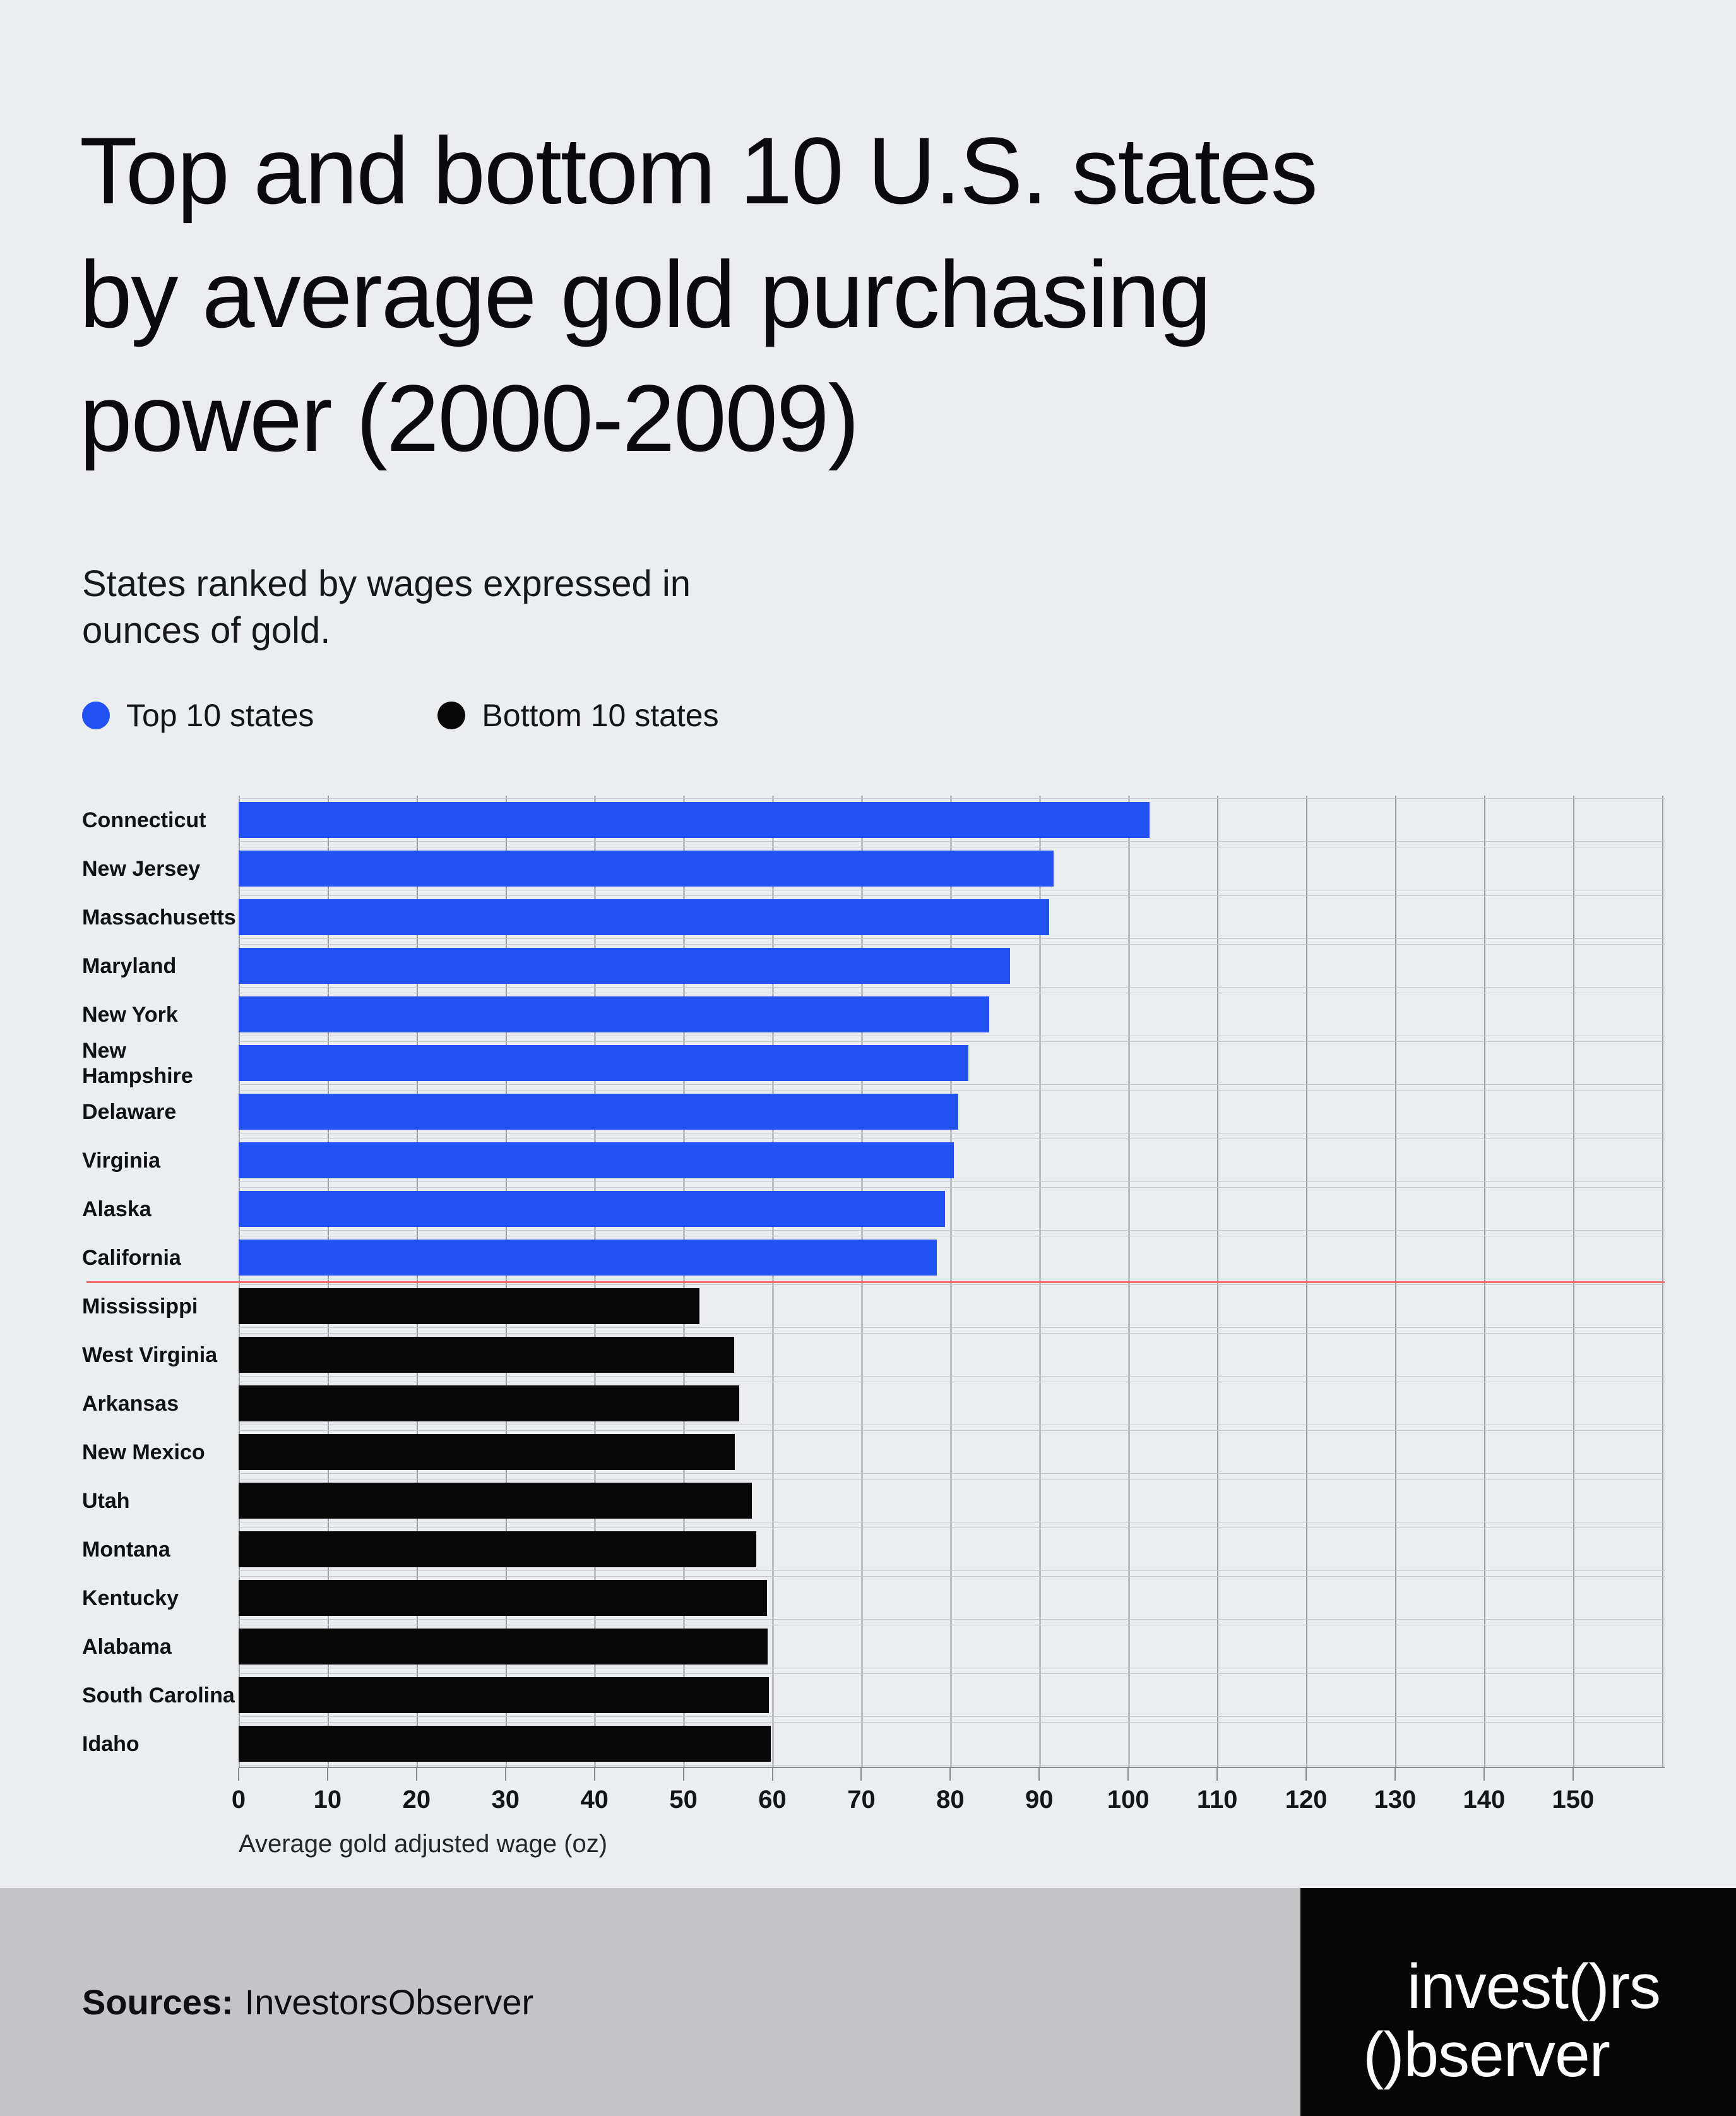 Image resolution: width=1736 pixels, height=2116 pixels. Describe the element at coordinates (498, 1549) in the screenshot. I see `bar-montana` at that location.